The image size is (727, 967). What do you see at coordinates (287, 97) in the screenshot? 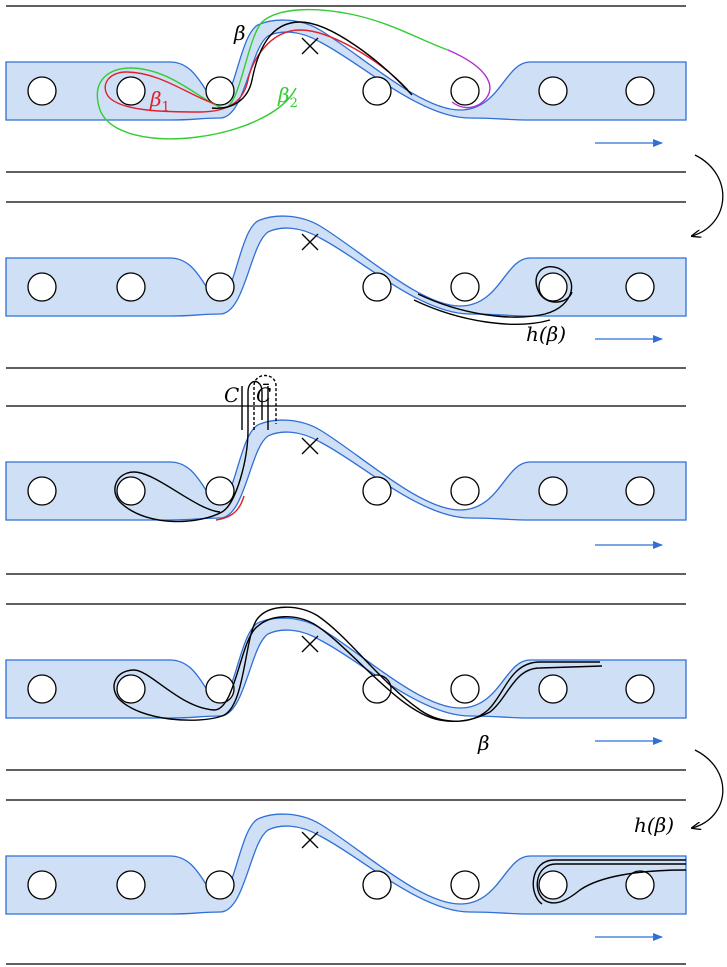
I see `label-beta2: β2` at bounding box center [287, 97].